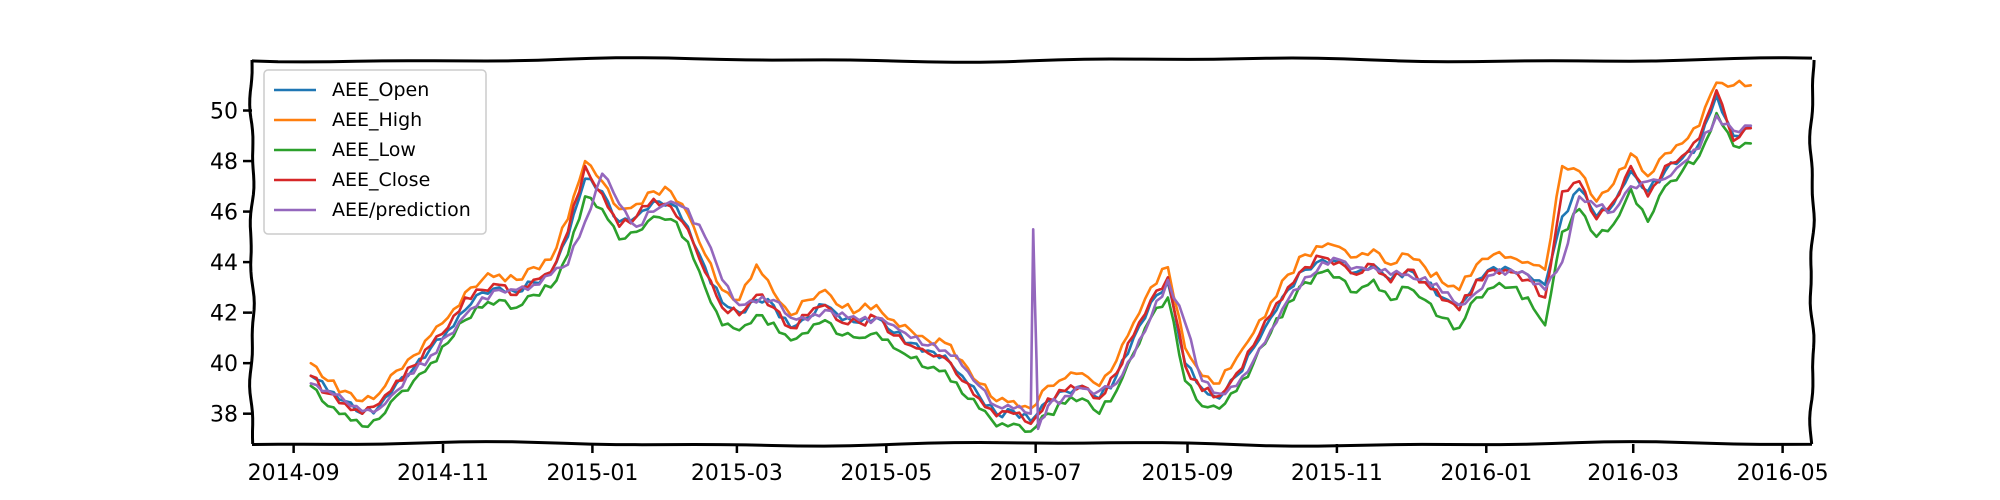 This screenshot has width=2000, height=500. What do you see at coordinates (1486, 473) in the screenshot?
I see `x-tick-label: 2016-01` at bounding box center [1486, 473].